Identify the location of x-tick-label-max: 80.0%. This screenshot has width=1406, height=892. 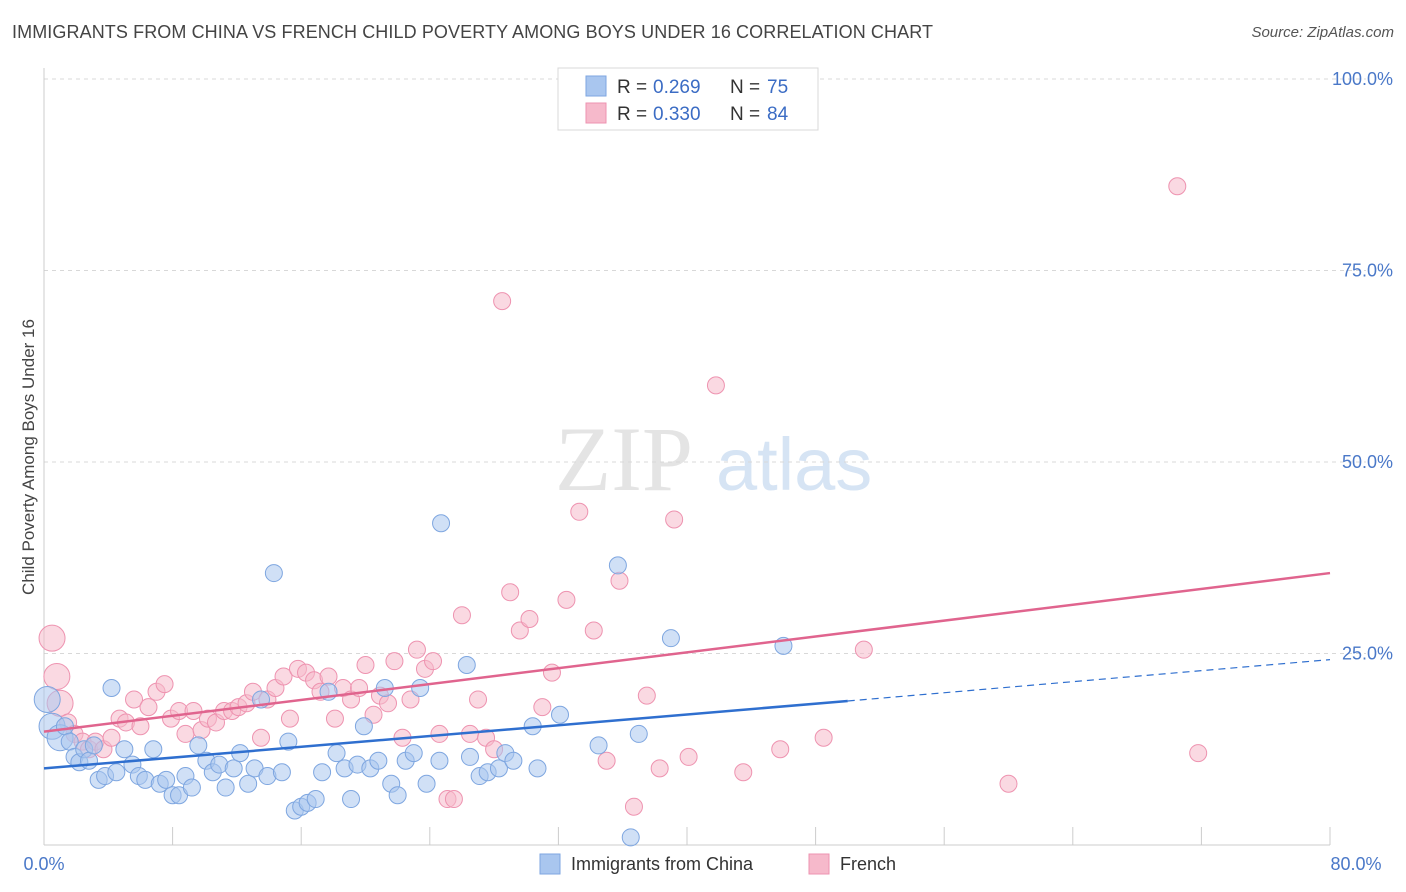
(1355, 864).